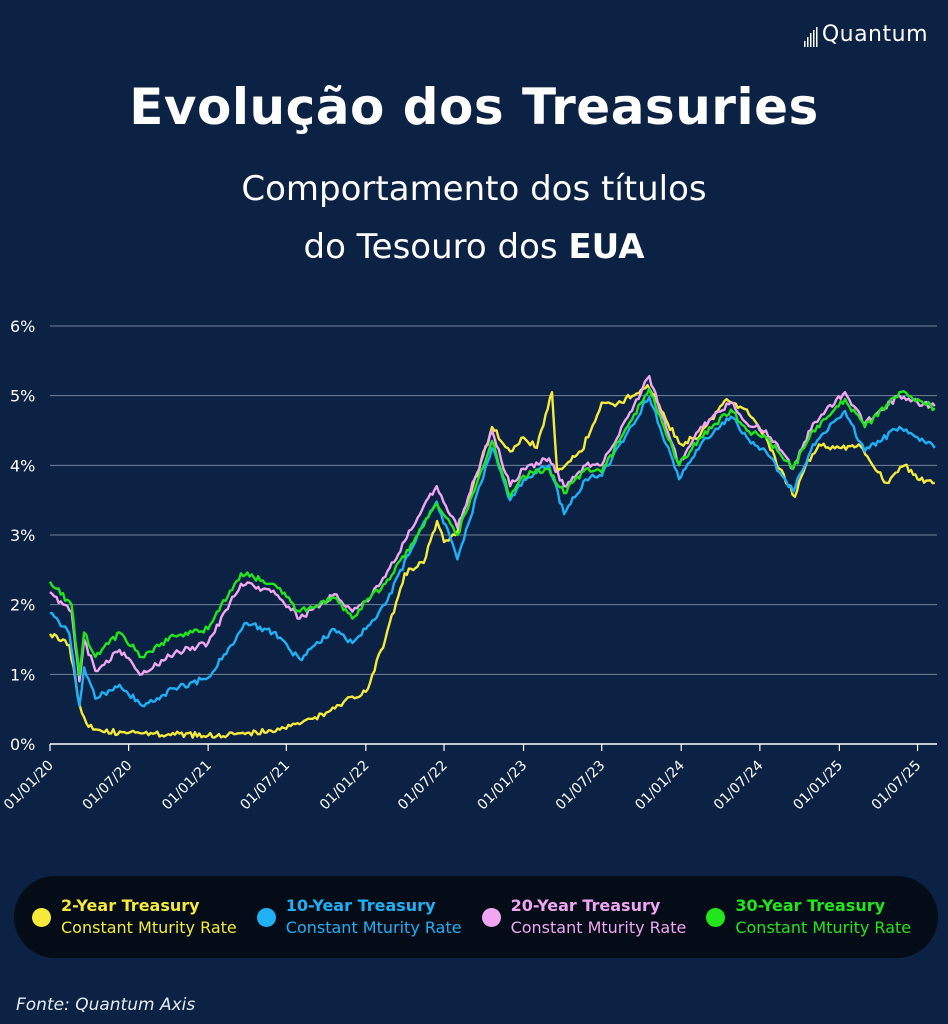  I want to click on legend-item-2y: 2-Year Treasury Constant Mturity Rate, so click(134, 917).